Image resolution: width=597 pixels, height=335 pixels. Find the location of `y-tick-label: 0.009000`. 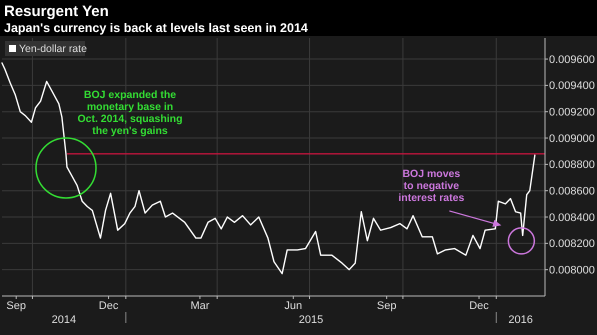

y-tick-label: 0.009000 is located at coordinates (572, 138).